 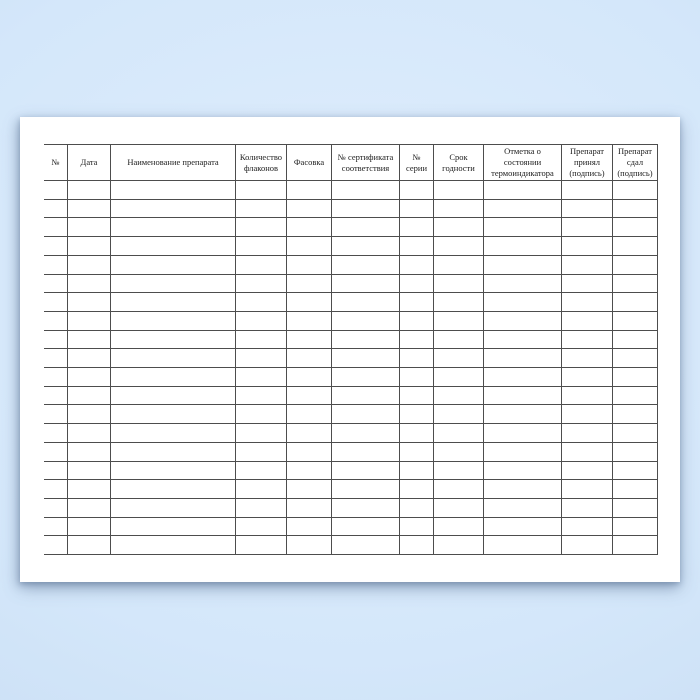 What do you see at coordinates (261, 162) in the screenshot?
I see `column-header-vial-count: Количество флаконов` at bounding box center [261, 162].